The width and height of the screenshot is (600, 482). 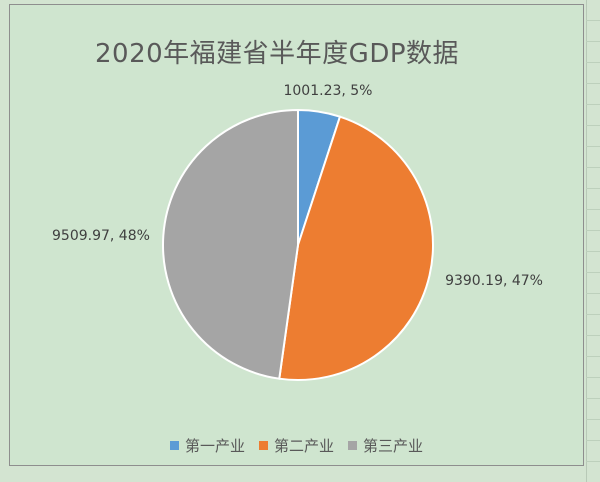 What do you see at coordinates (214, 446) in the screenshot?
I see `legend-label-primary: 第一产业` at bounding box center [214, 446].